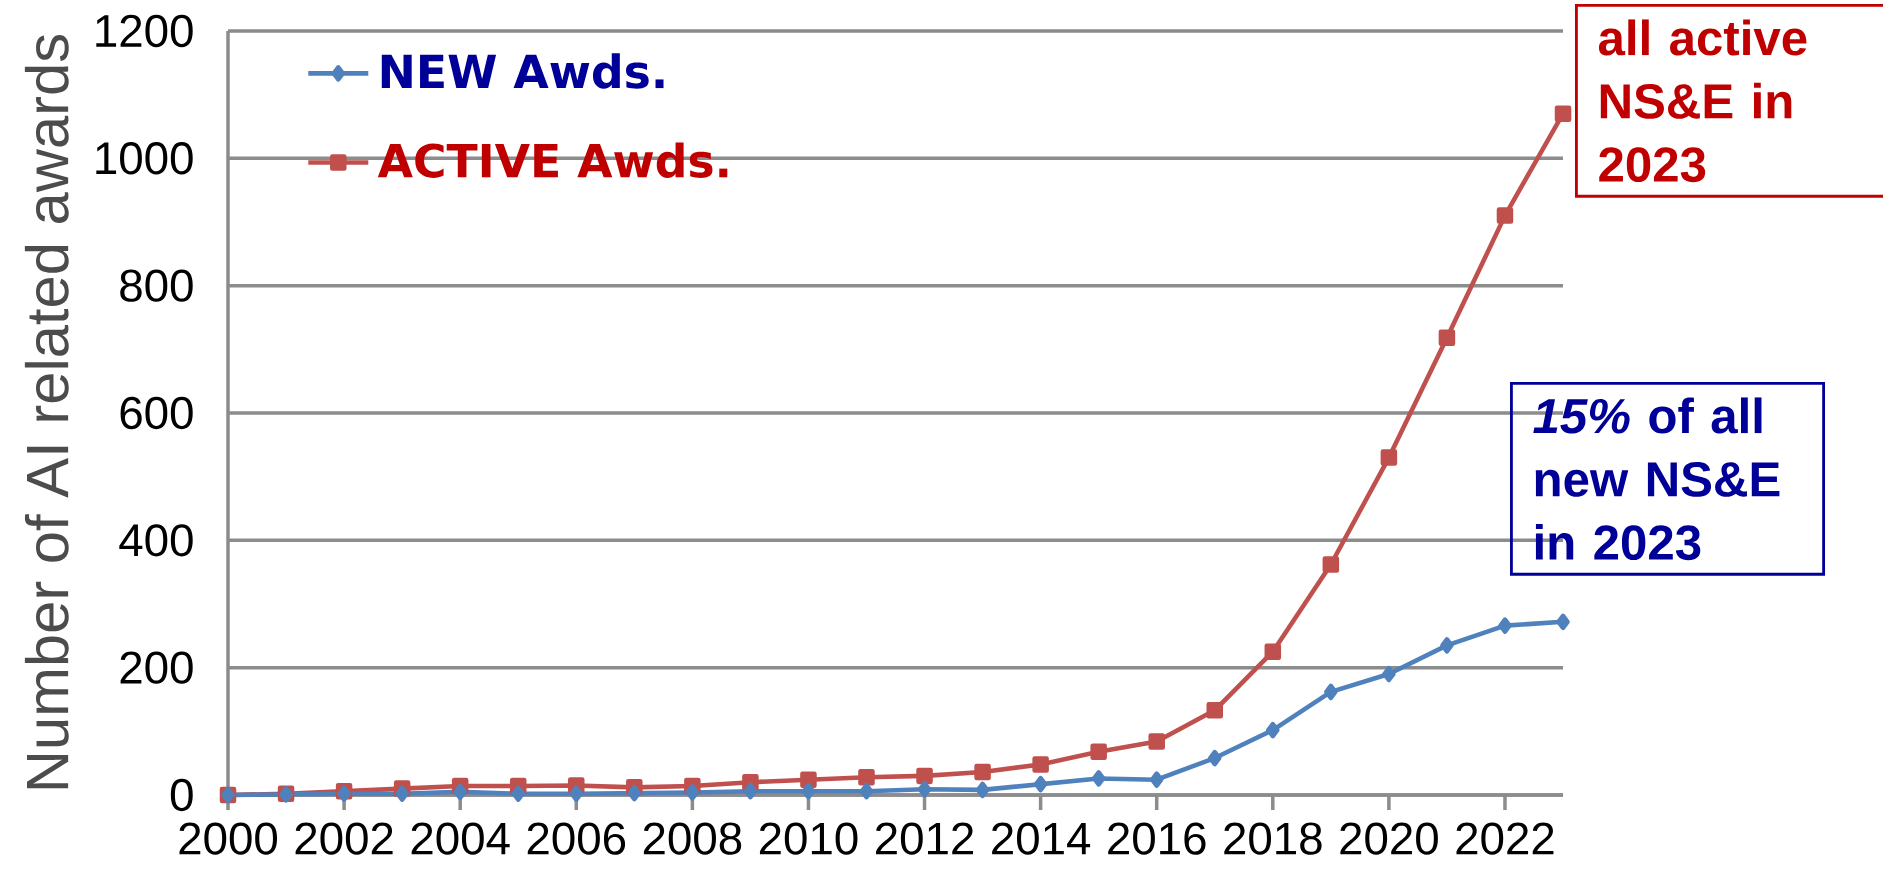  I want to click on y-tick-label: 1000, so click(144, 158).